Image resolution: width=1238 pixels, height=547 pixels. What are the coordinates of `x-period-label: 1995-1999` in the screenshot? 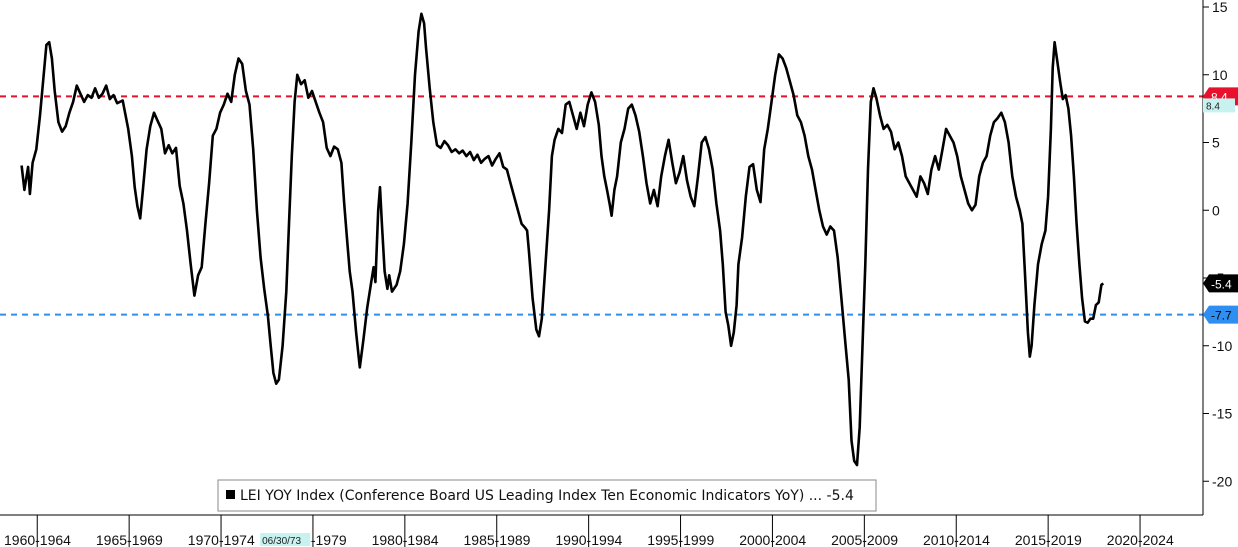 It's located at (680, 539).